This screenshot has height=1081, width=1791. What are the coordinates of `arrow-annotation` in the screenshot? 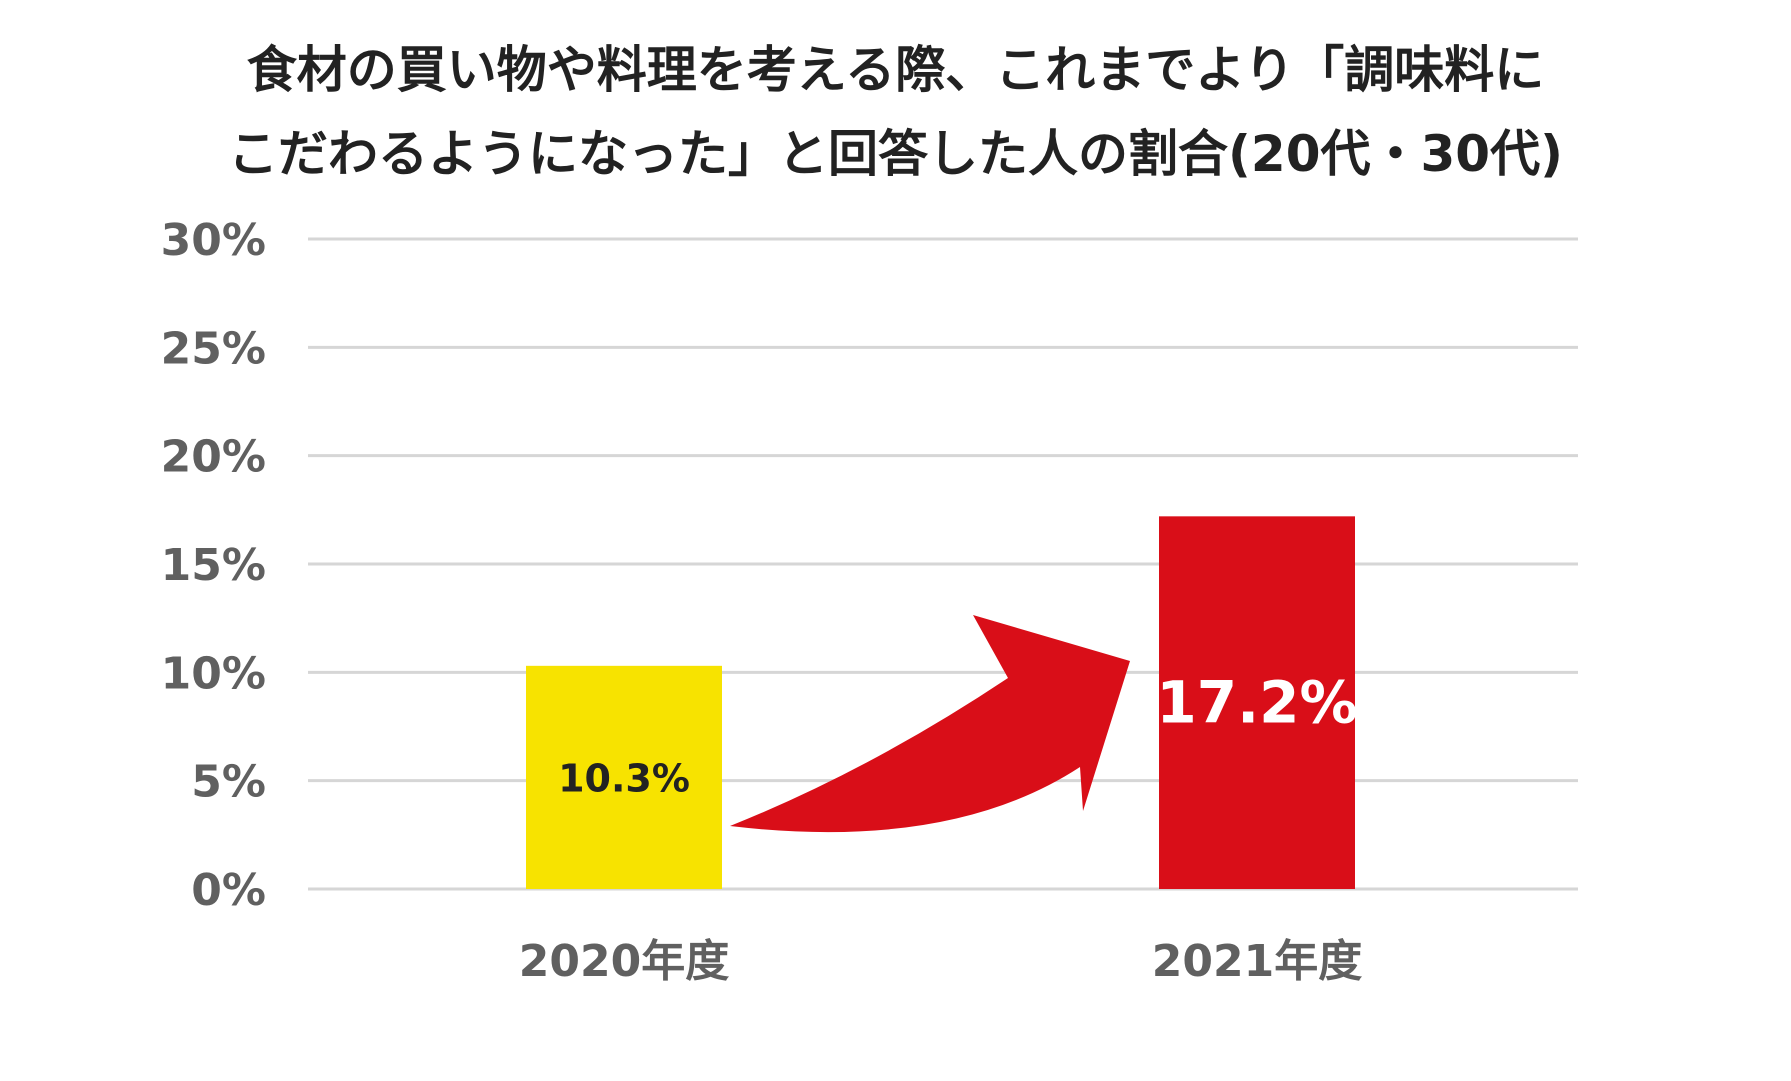 It's located at (930, 724).